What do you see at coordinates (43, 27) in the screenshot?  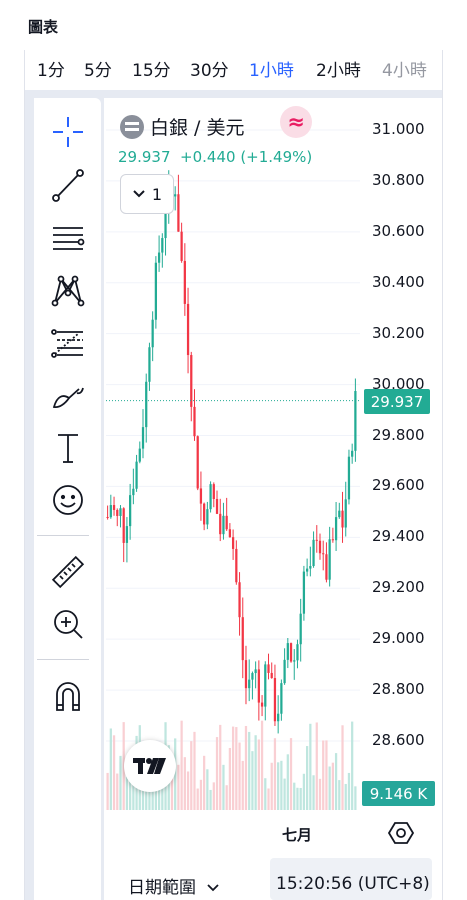 I see `page-title: 圖表` at bounding box center [43, 27].